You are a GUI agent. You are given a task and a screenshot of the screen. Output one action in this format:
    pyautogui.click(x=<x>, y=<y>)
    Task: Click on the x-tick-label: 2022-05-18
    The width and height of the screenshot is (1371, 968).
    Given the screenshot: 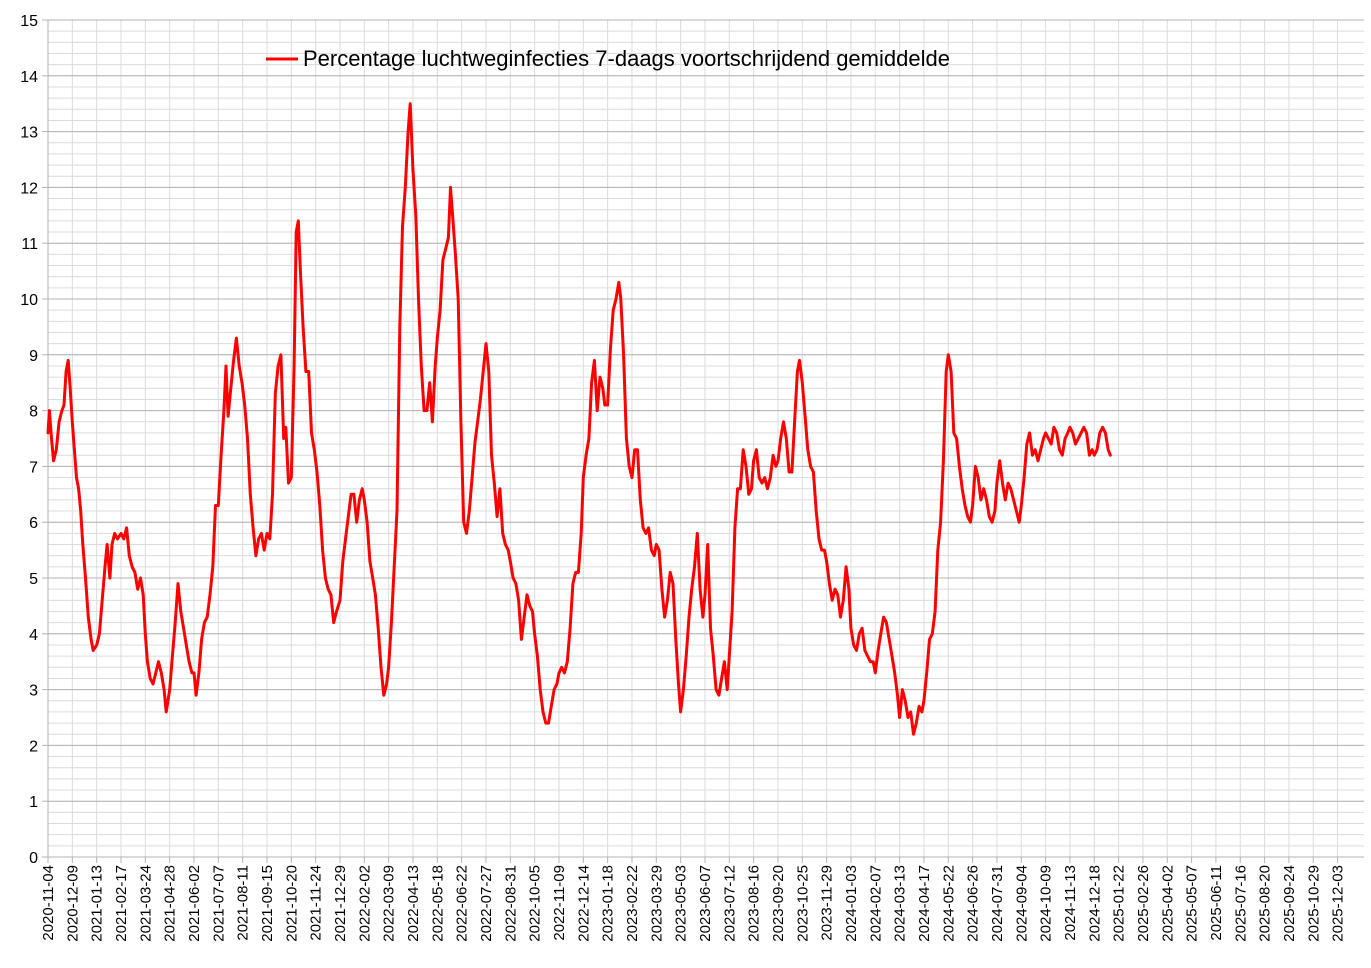 What is the action you would take?
    pyautogui.click(x=437, y=903)
    